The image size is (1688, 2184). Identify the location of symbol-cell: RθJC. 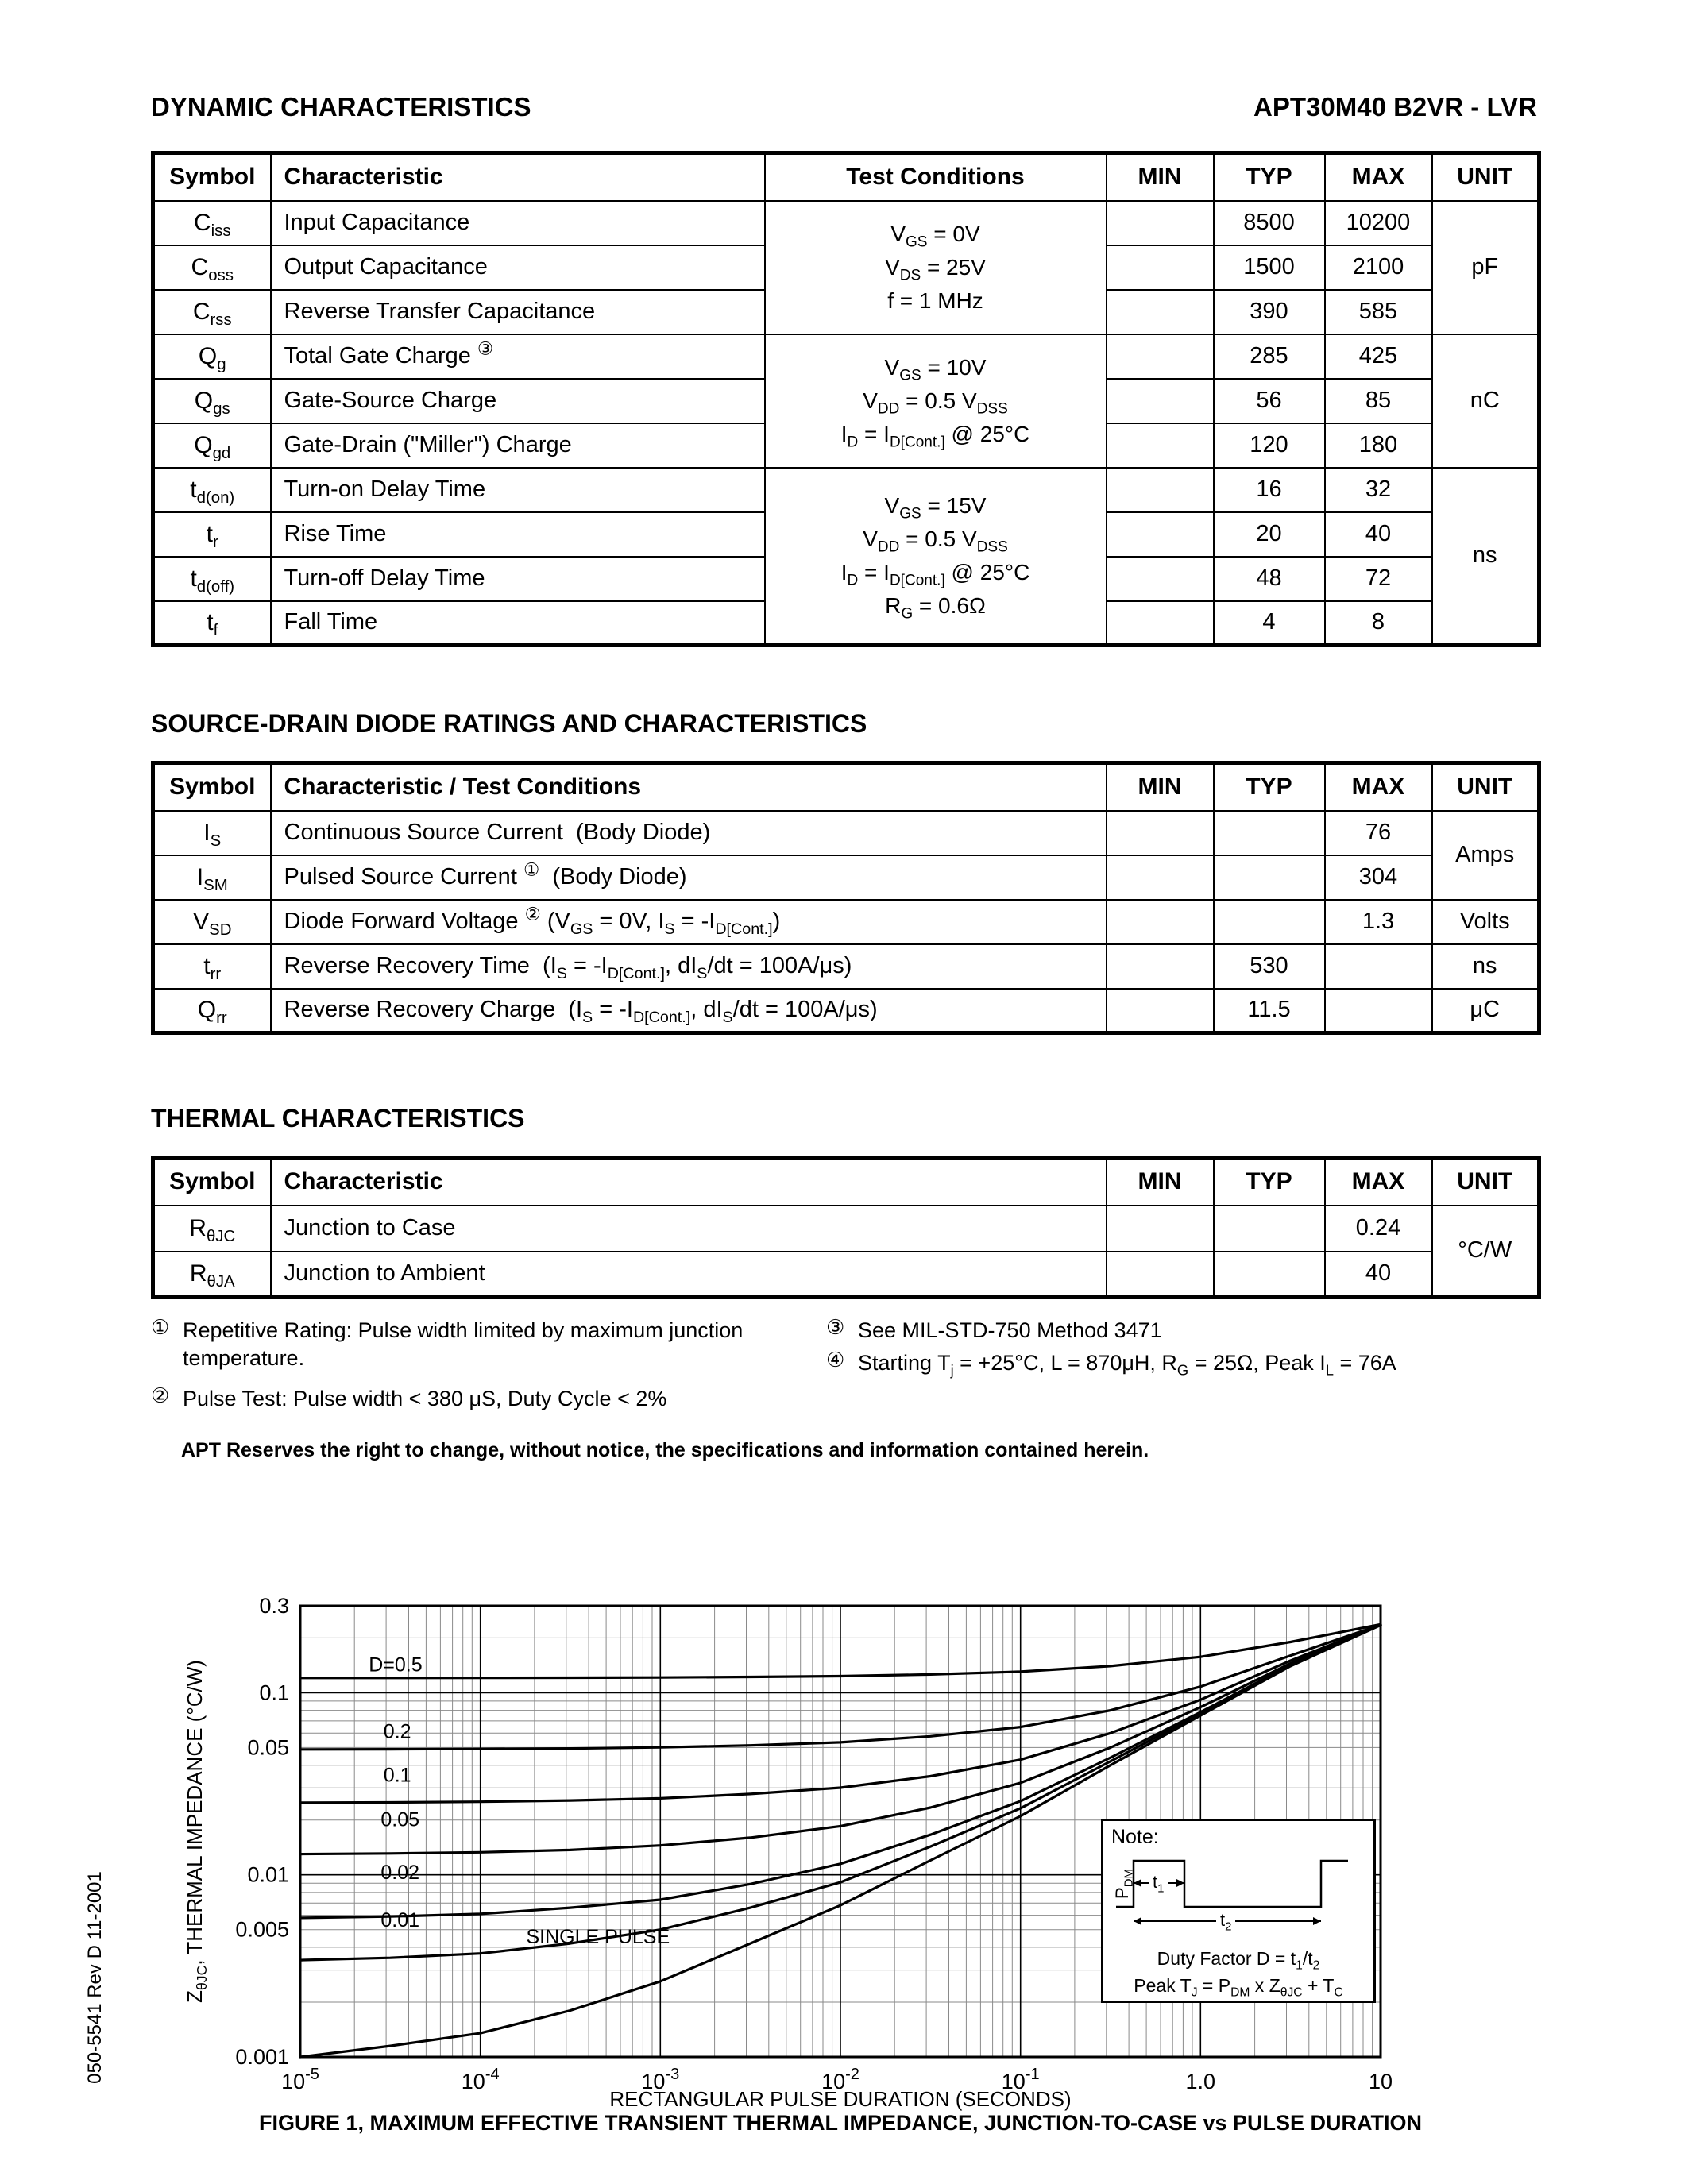
(212, 1228).